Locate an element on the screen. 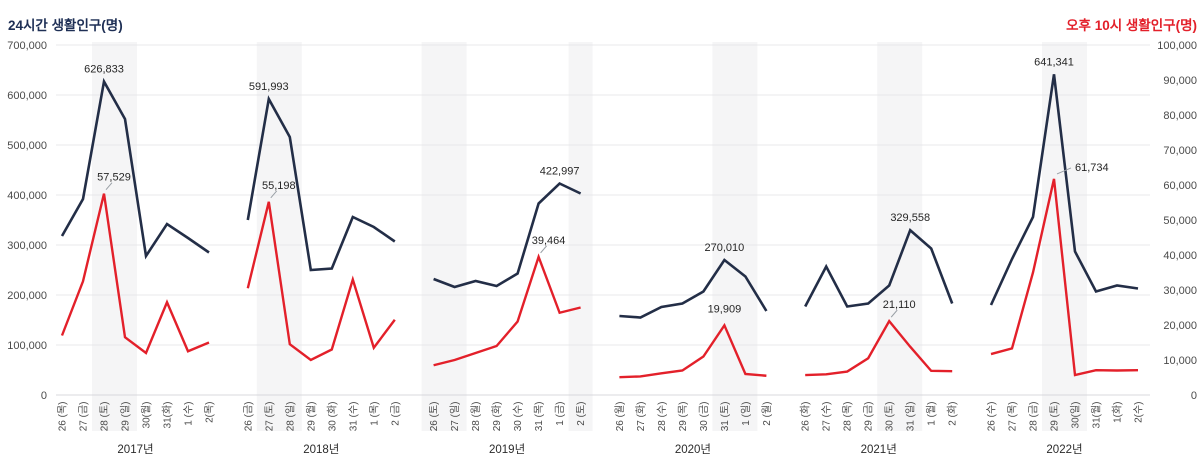 This screenshot has width=1200, height=467. right-axis-tick-label: 20,000 is located at coordinates (1180, 326).